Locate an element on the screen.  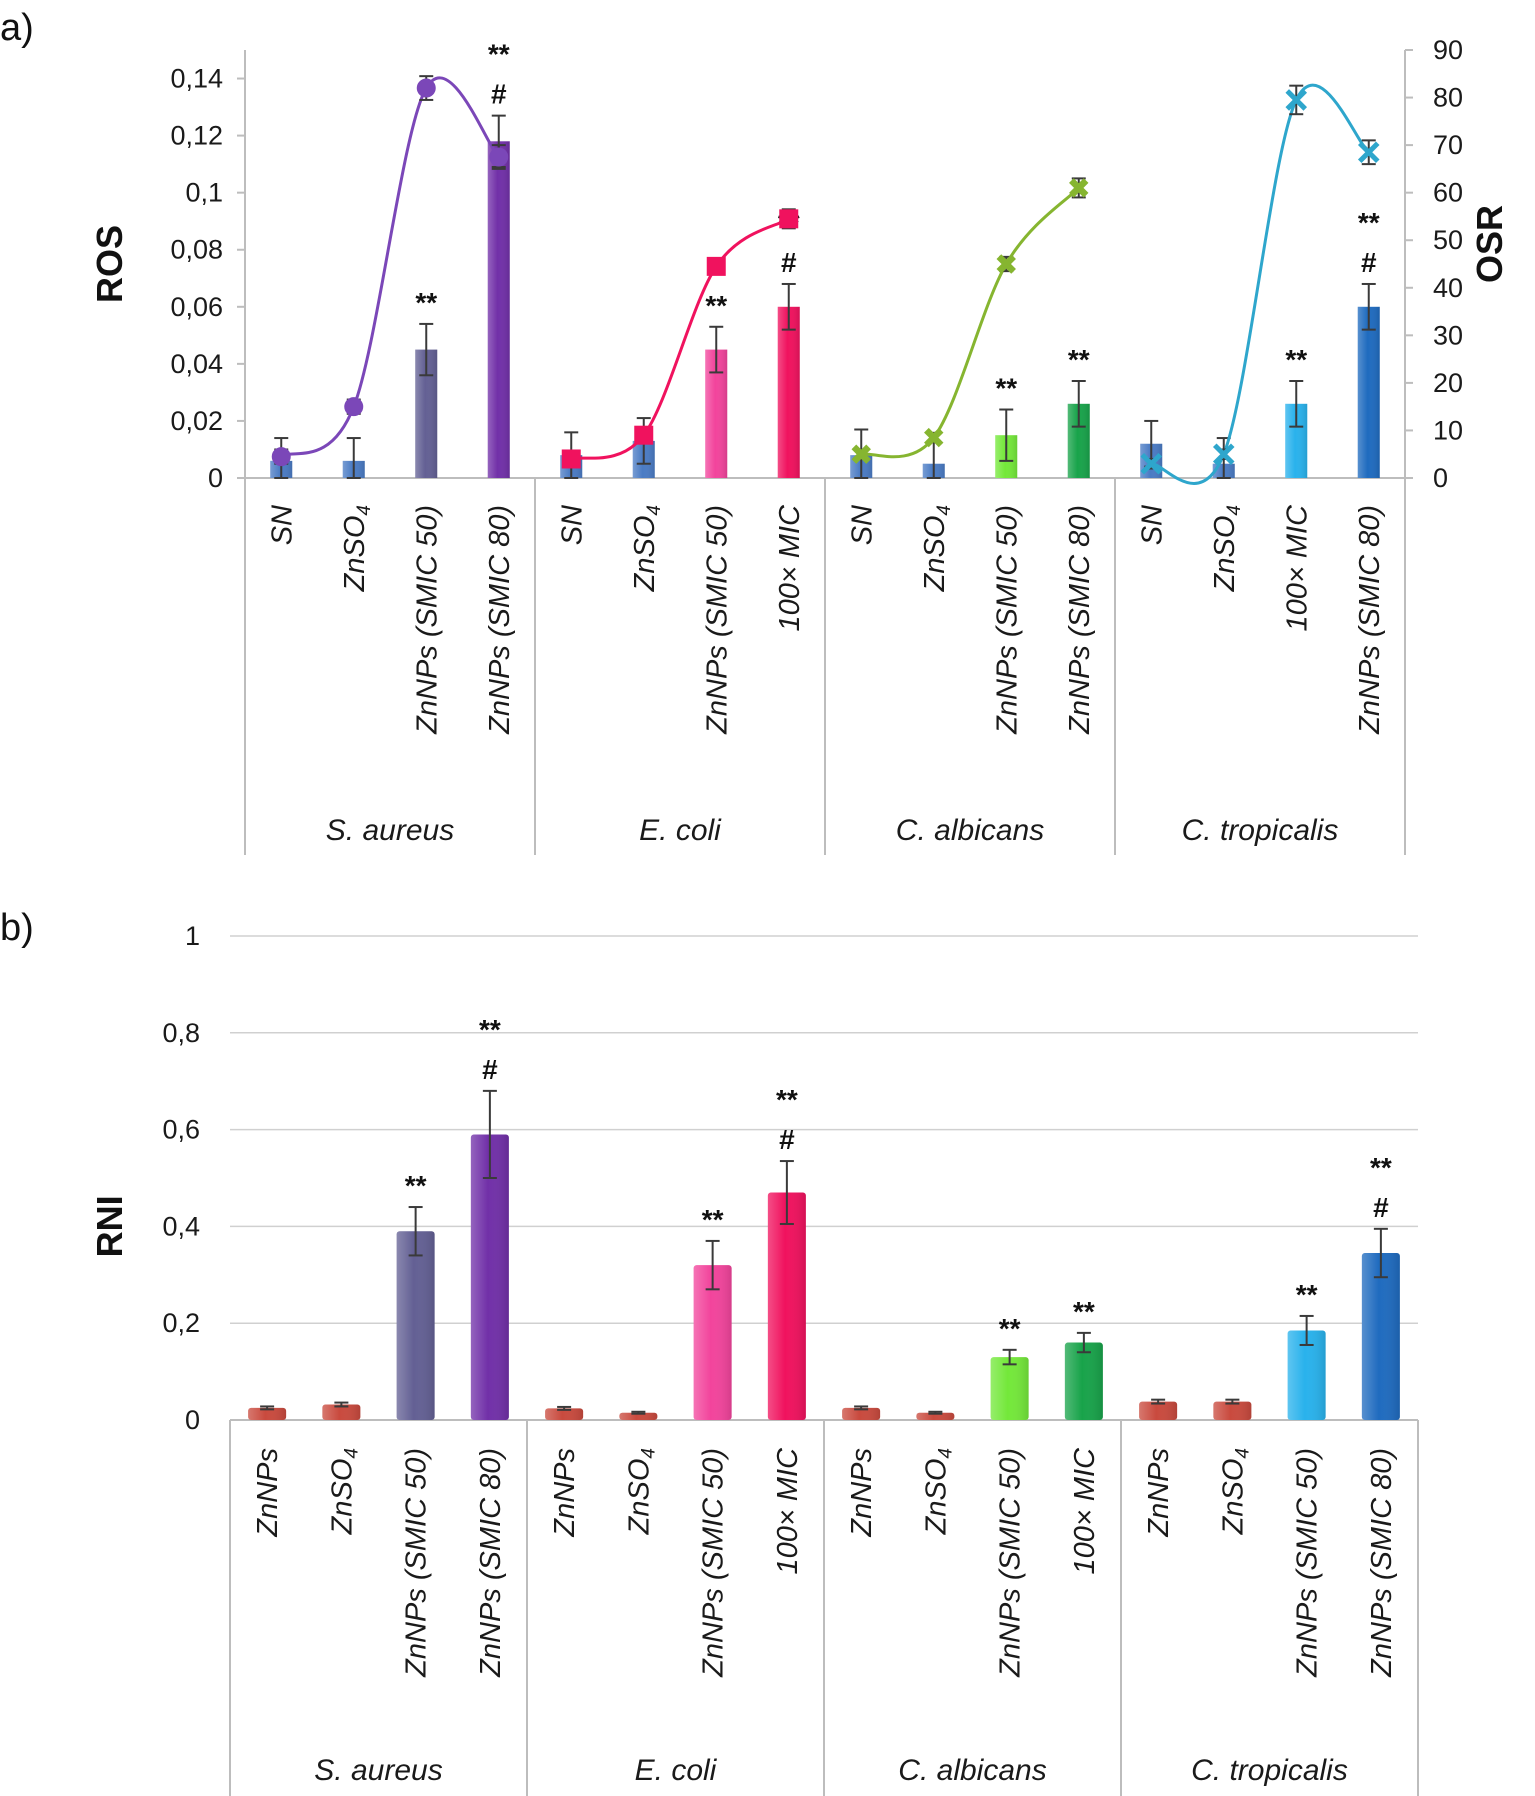
group-label: S. aureus is located at coordinates (378, 1770).